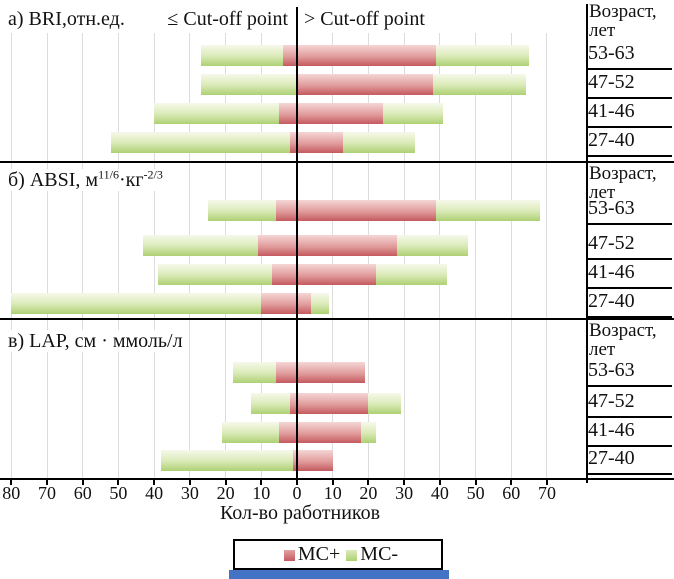 This screenshot has width=674, height=579. What do you see at coordinates (53, 180) in the screenshot?
I see `panel-title-text: б) ABSI, м` at bounding box center [53, 180].